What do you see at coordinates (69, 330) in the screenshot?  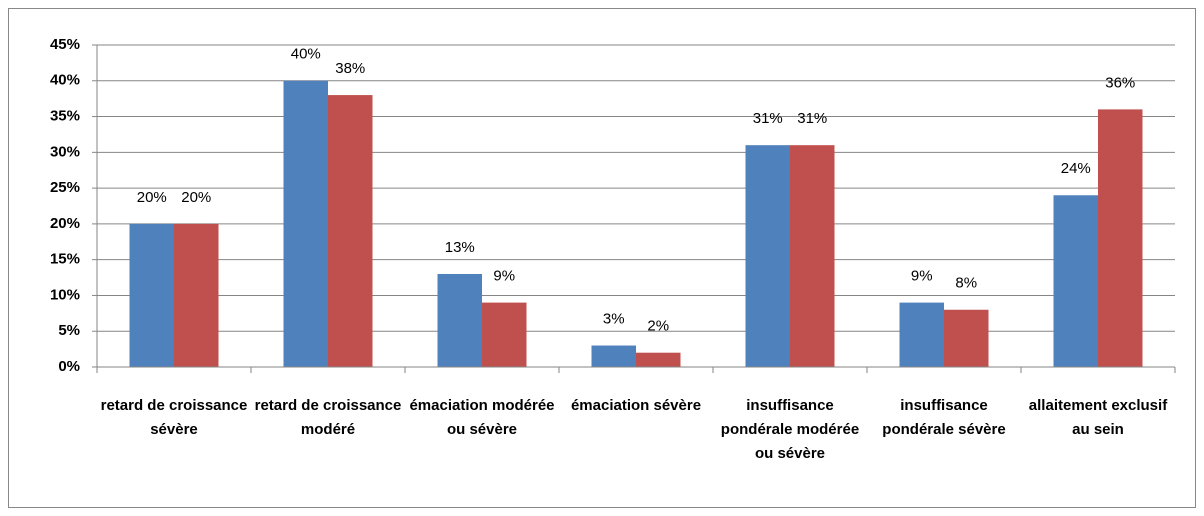 I see `y-tick-label: 5%` at bounding box center [69, 330].